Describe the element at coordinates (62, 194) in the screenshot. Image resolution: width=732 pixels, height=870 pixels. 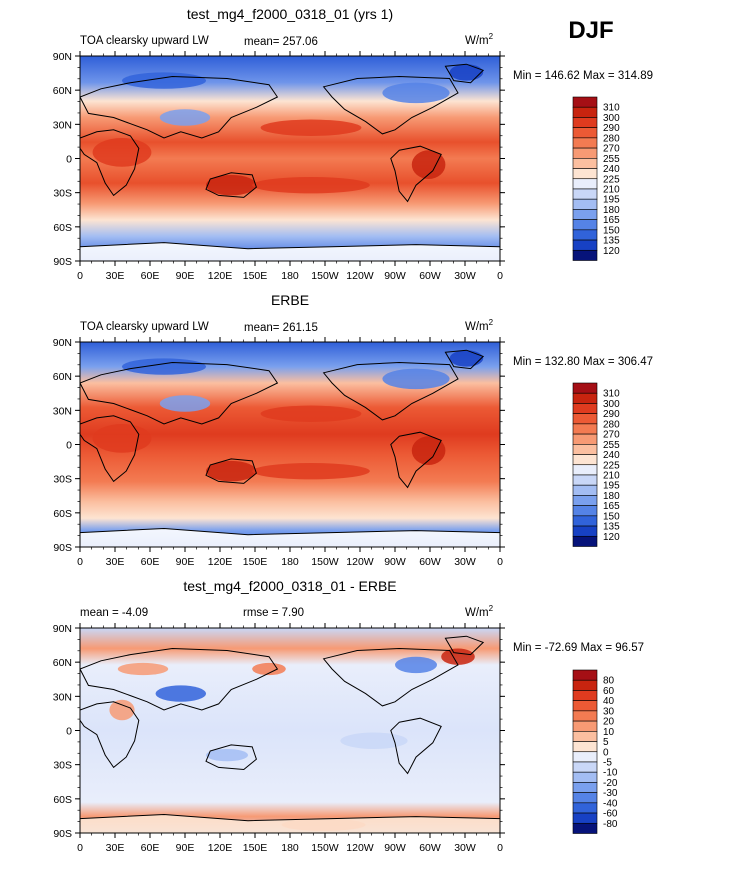
I see `lat-tick-label: 30S` at that location.